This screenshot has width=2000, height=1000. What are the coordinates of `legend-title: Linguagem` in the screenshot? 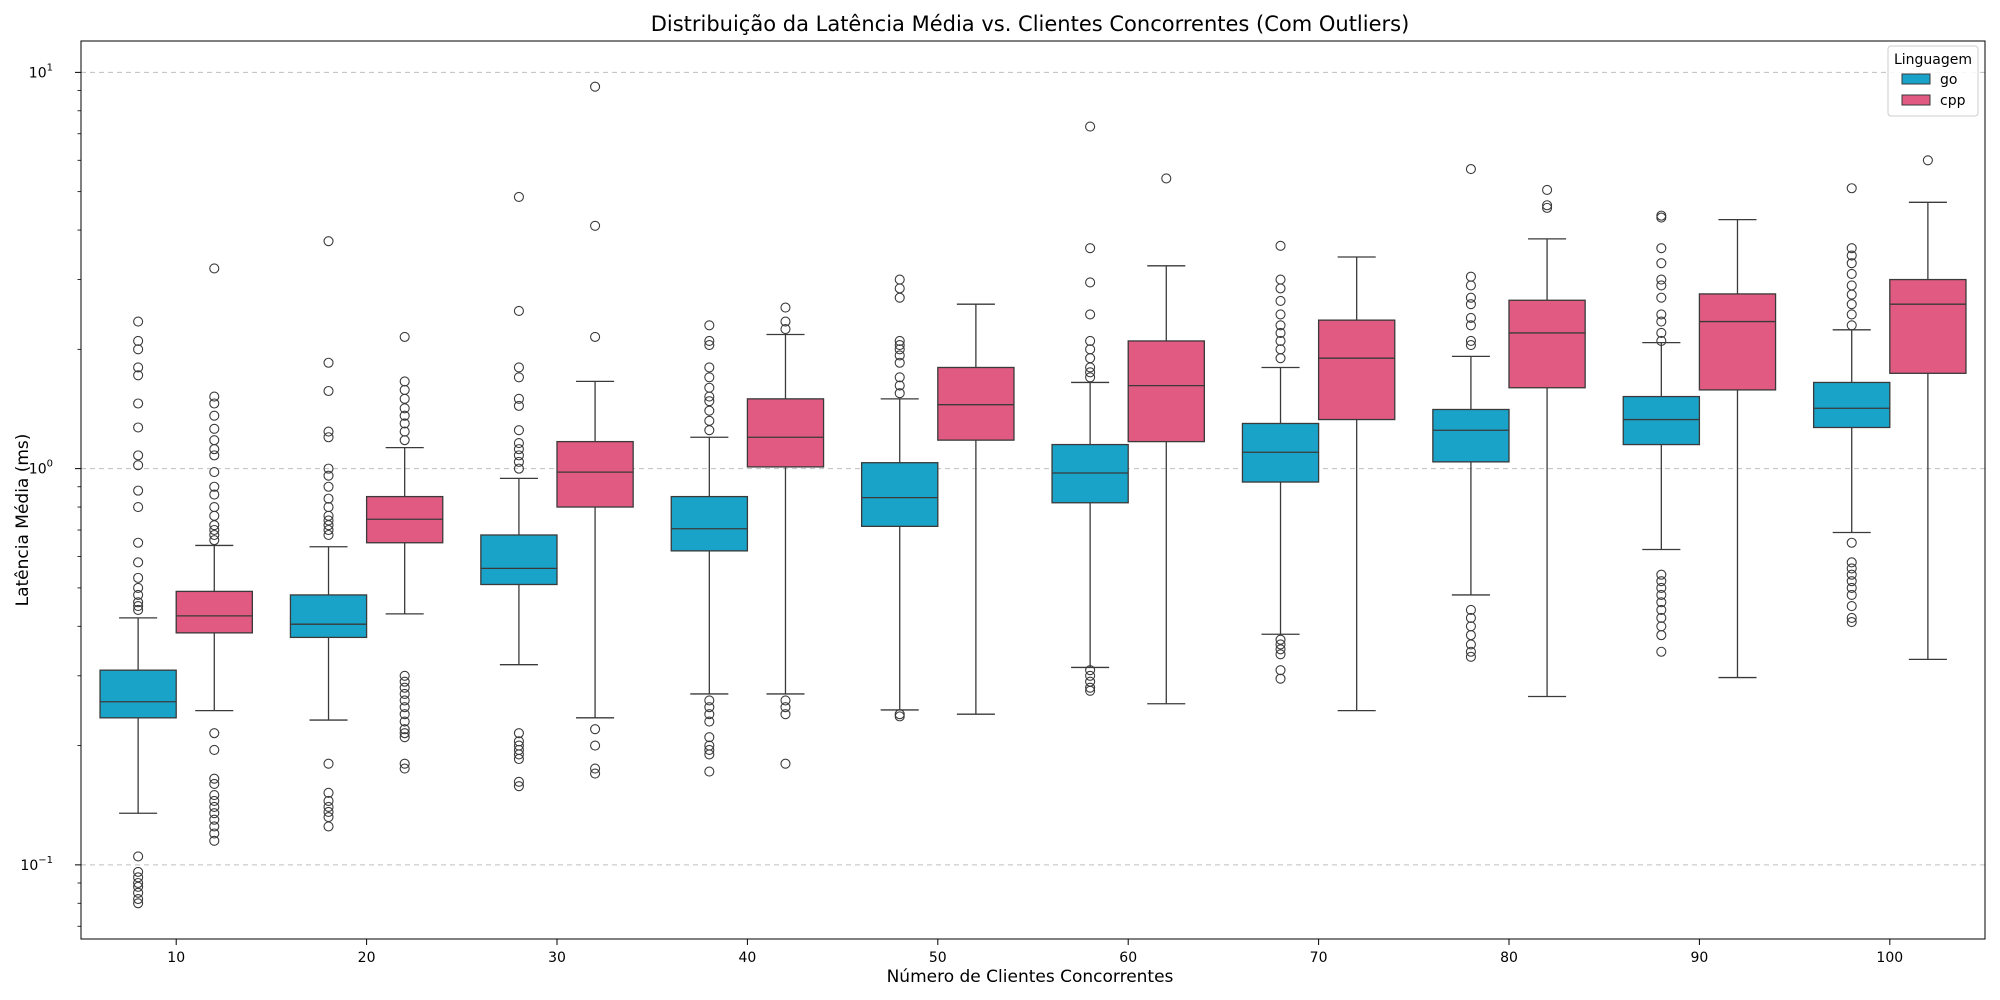 It's located at (1933, 60).